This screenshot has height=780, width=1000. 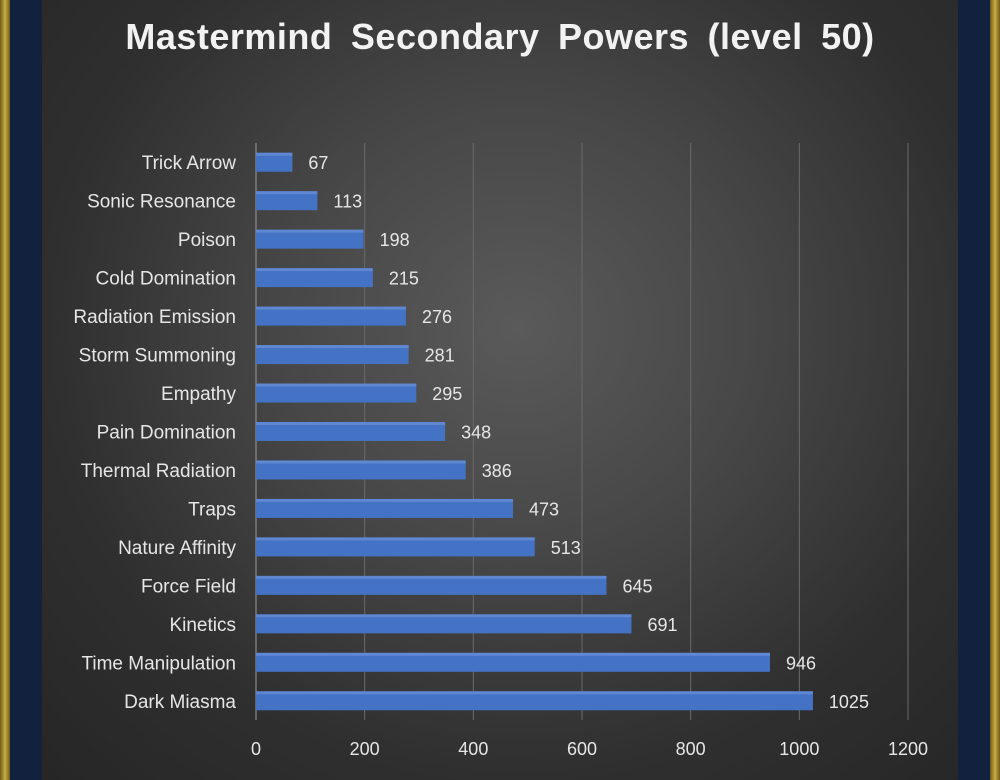 What do you see at coordinates (256, 749) in the screenshot?
I see `x-tick-label: 0` at bounding box center [256, 749].